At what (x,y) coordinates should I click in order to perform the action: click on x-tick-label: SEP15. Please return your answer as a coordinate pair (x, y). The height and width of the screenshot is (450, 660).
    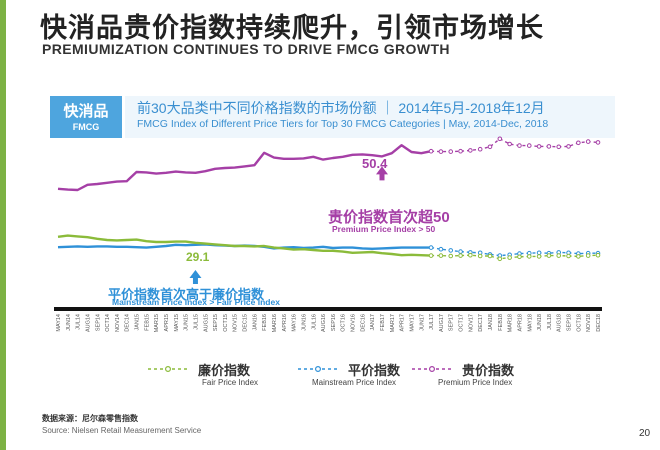
    Looking at the image, I should click on (216, 322).